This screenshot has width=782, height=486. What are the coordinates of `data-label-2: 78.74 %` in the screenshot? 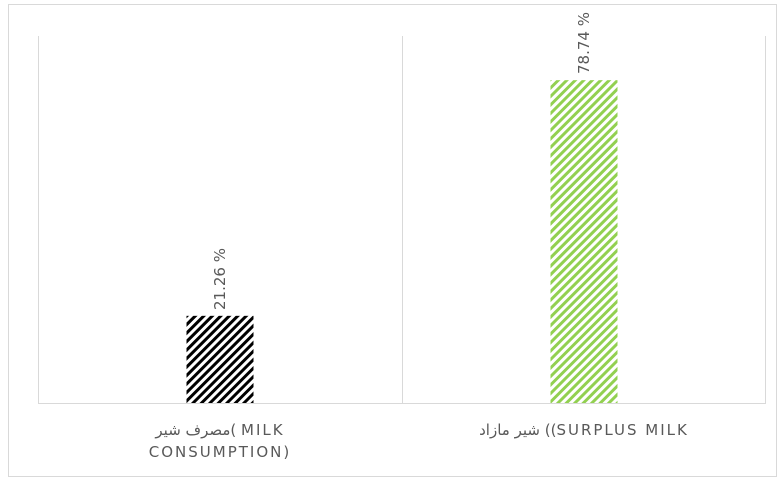 It's located at (584, 43).